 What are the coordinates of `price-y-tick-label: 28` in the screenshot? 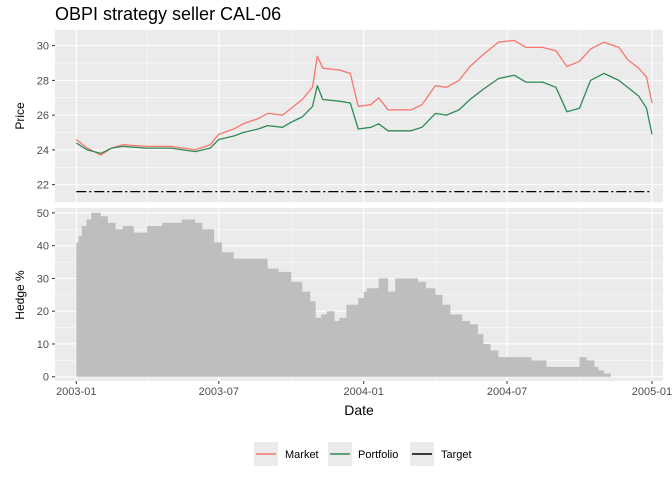 It's located at (43, 81).